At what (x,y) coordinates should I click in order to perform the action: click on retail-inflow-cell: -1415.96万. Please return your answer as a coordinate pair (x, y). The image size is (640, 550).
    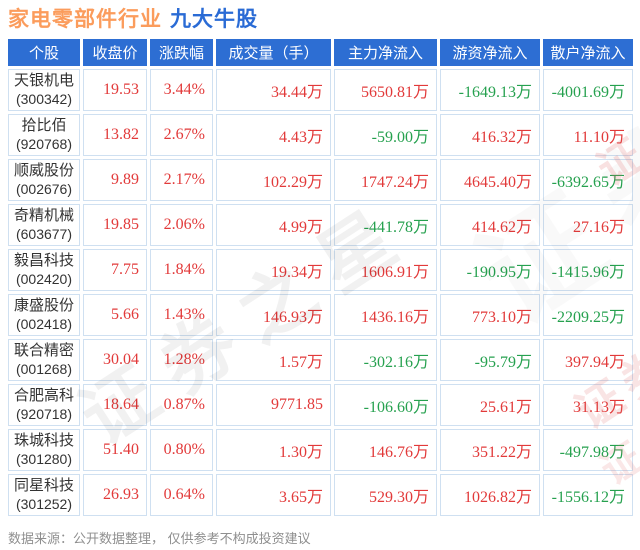
    Looking at the image, I should click on (588, 270).